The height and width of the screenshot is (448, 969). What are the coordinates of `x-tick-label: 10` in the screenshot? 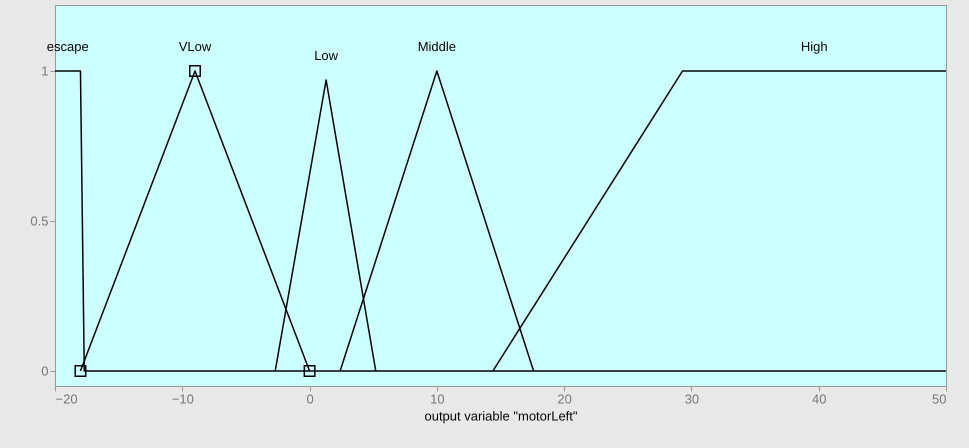 It's located at (437, 399).